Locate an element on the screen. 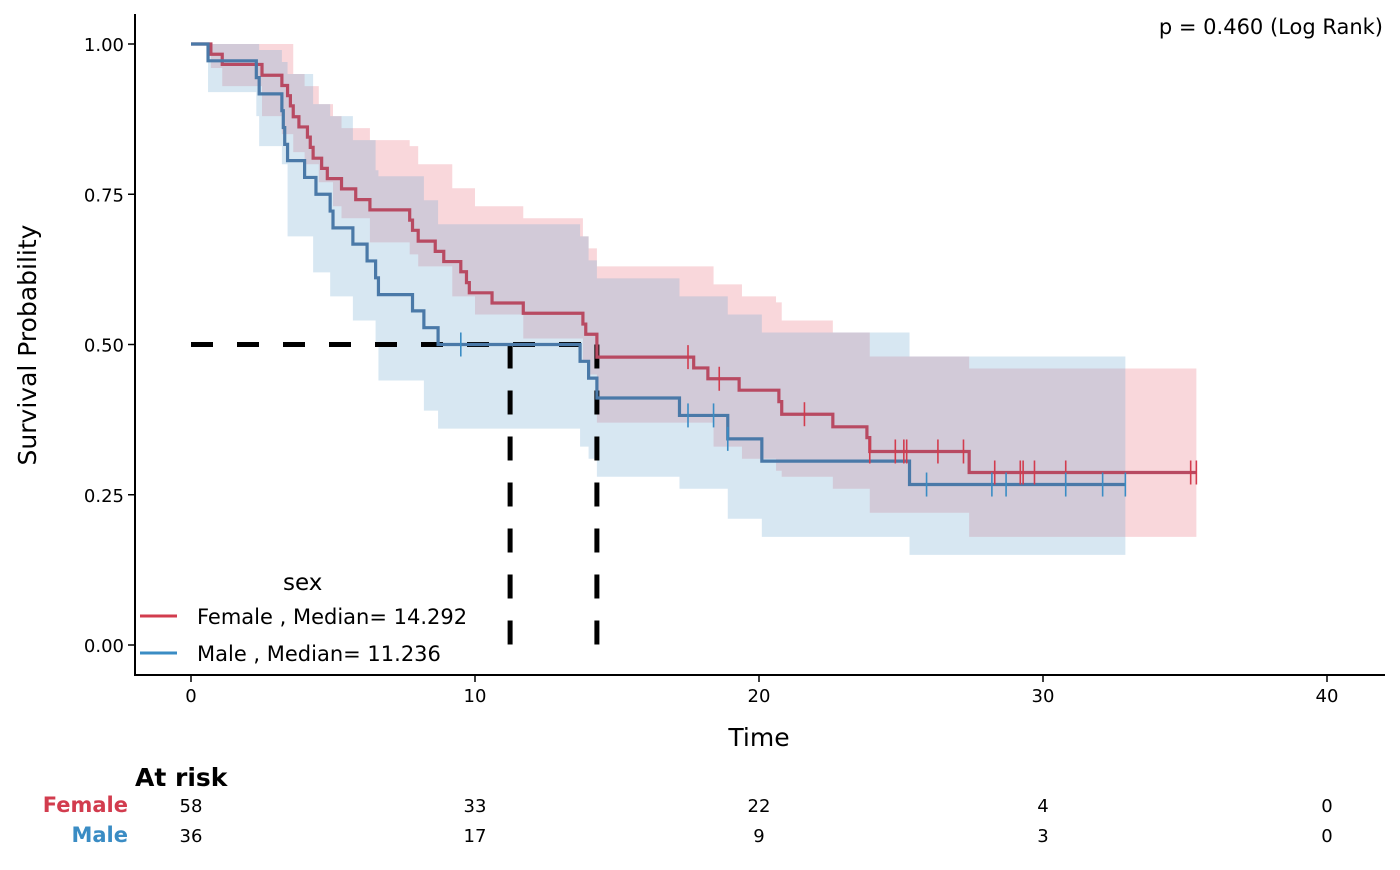 The image size is (1400, 870). y-tick-label: 0.75 is located at coordinates (104, 195).